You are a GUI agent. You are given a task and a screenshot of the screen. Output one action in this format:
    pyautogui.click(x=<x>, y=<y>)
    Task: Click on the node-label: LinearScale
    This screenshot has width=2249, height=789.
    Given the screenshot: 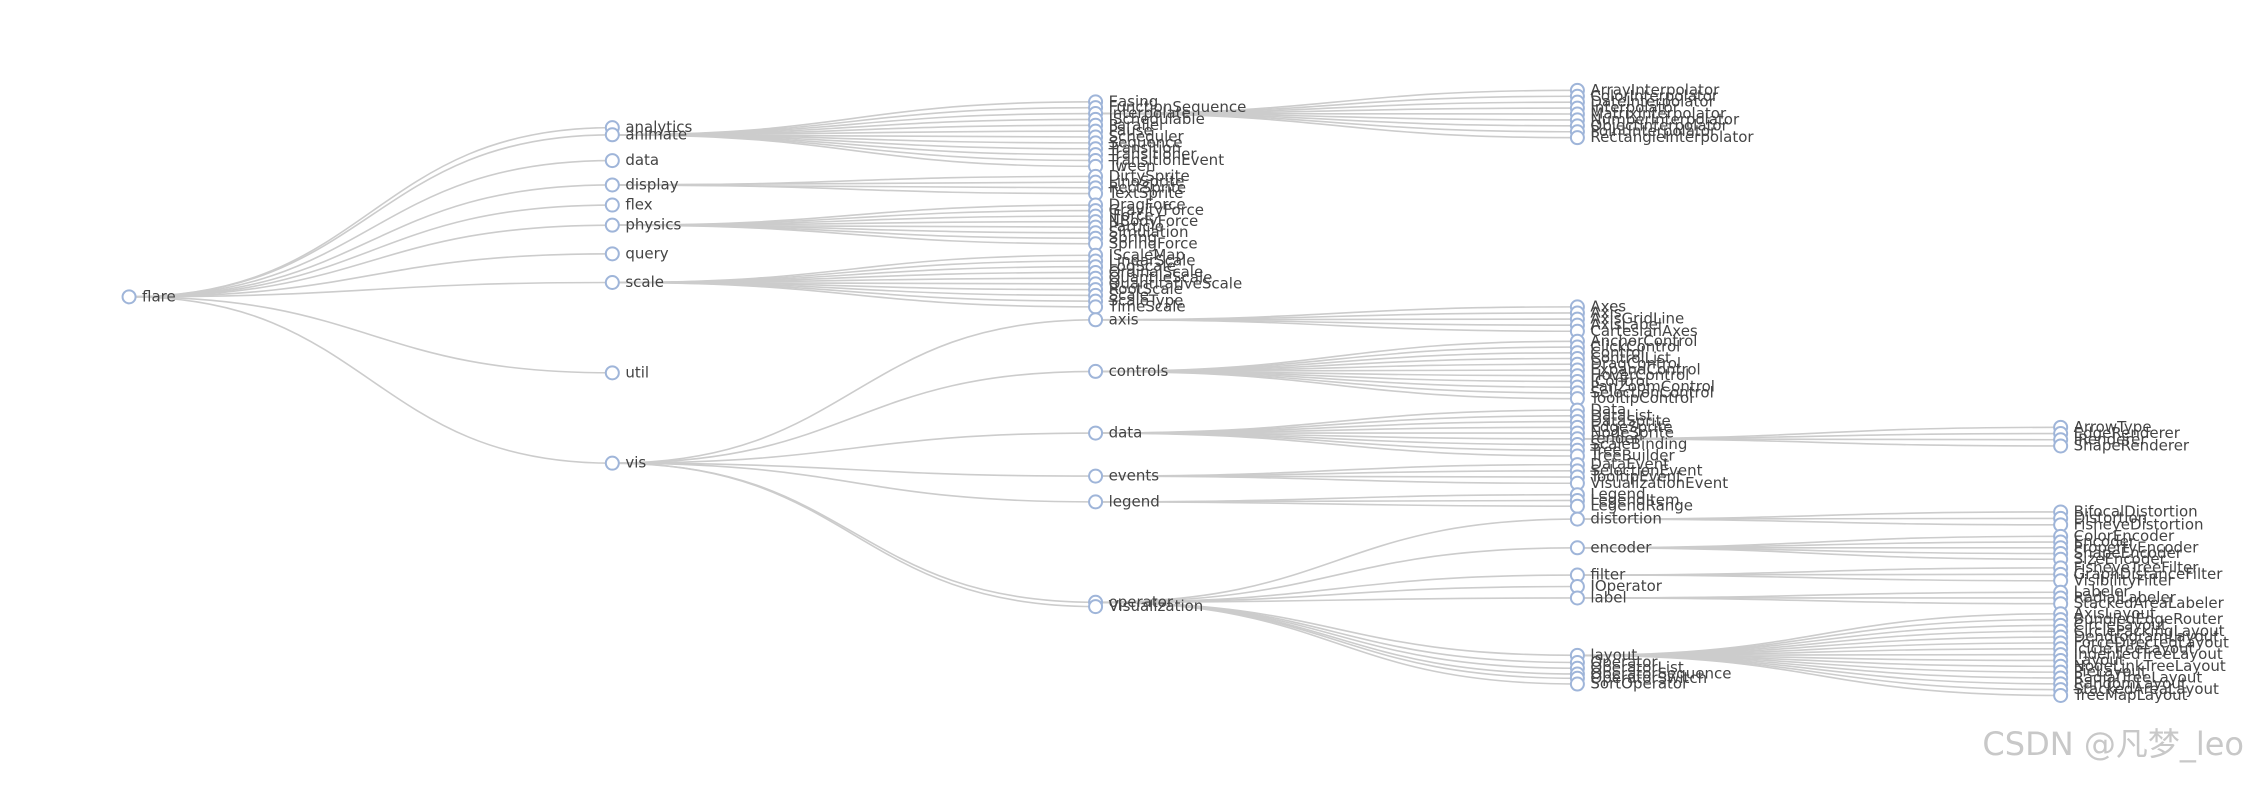 What is the action you would take?
    pyautogui.click(x=1152, y=260)
    